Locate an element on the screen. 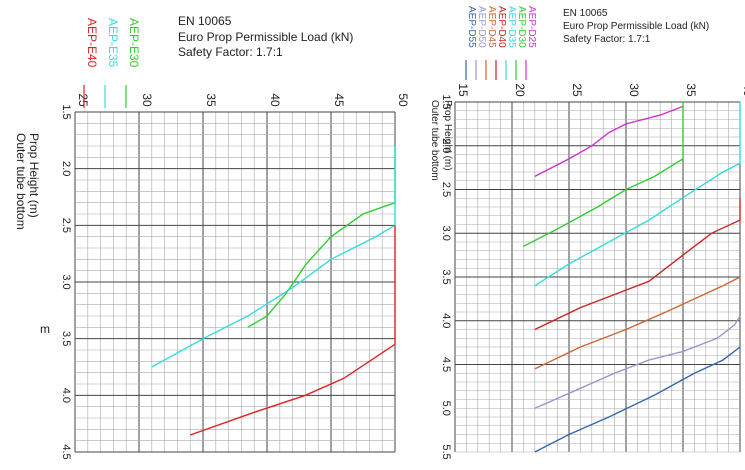 Image resolution: width=745 pixels, height=470 pixels. legend-label-aep-d25: AEP-D25 is located at coordinates (531, 27).